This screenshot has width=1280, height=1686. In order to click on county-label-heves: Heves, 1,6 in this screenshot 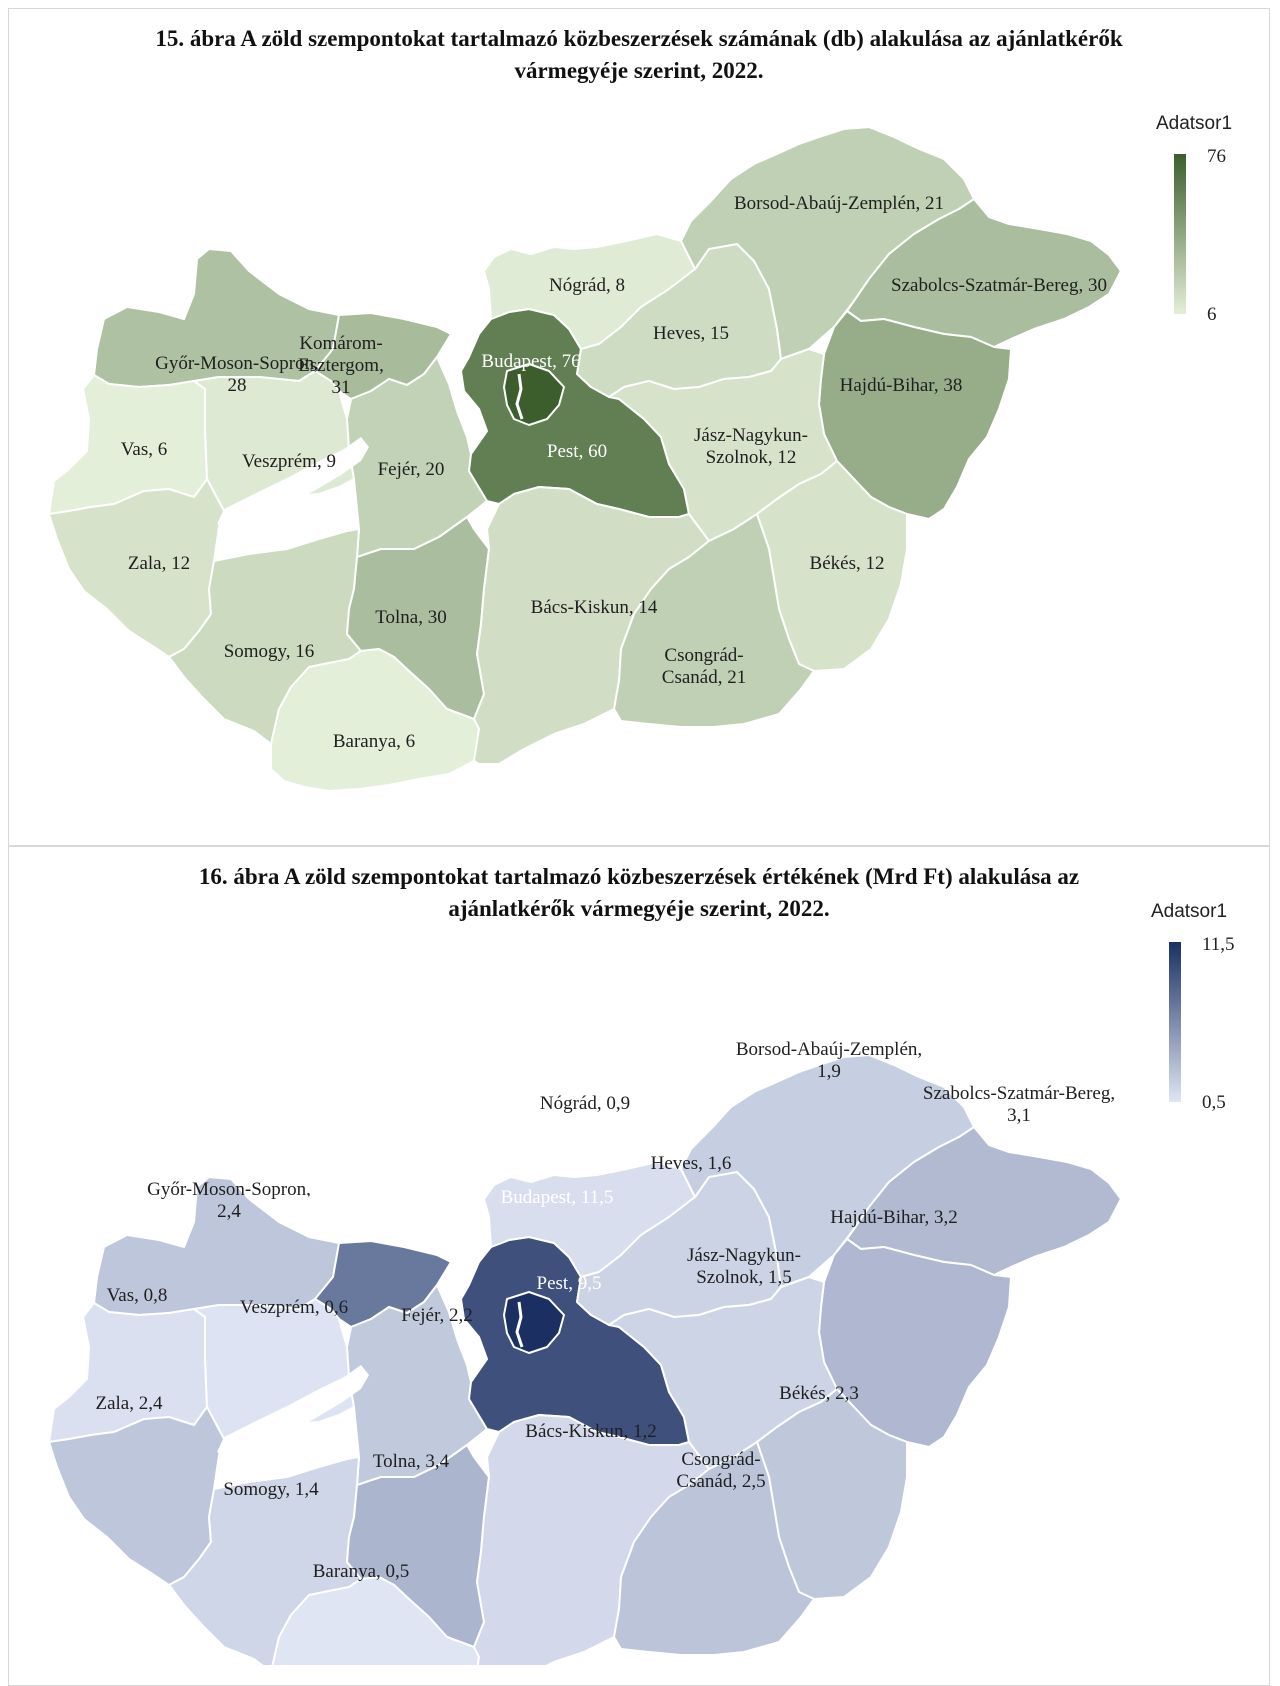, I will do `click(691, 1163)`.